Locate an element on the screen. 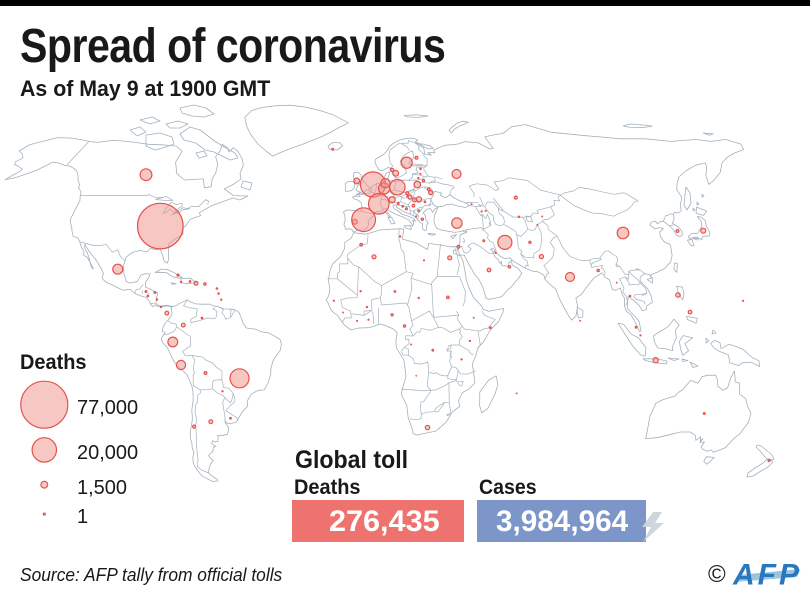 This screenshot has height=603, width=810. svg-text: AFP is located at coordinates (766, 575).